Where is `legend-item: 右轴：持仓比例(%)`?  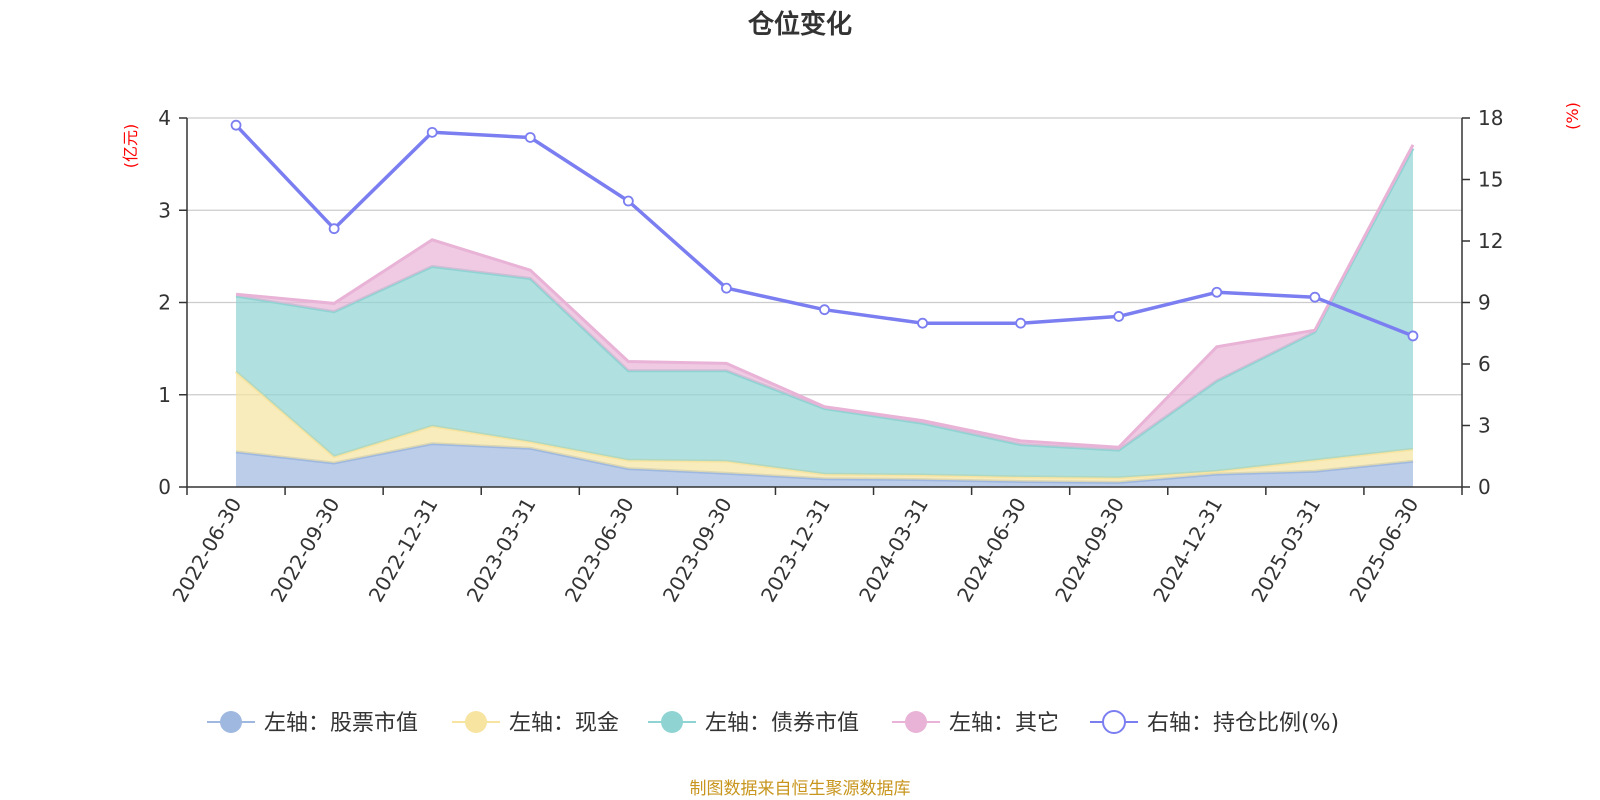
legend-item: 右轴：持仓比例(%) is located at coordinates (1214, 723).